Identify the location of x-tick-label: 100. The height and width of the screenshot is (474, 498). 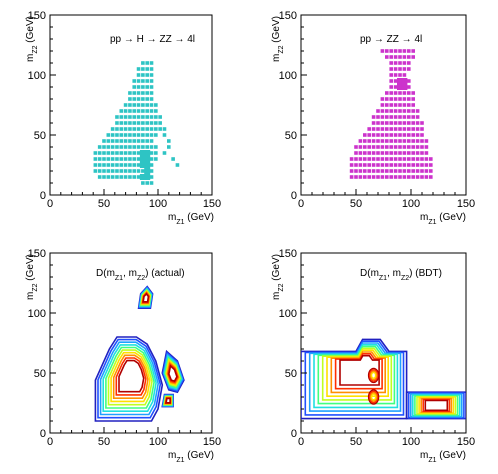
(158, 204).